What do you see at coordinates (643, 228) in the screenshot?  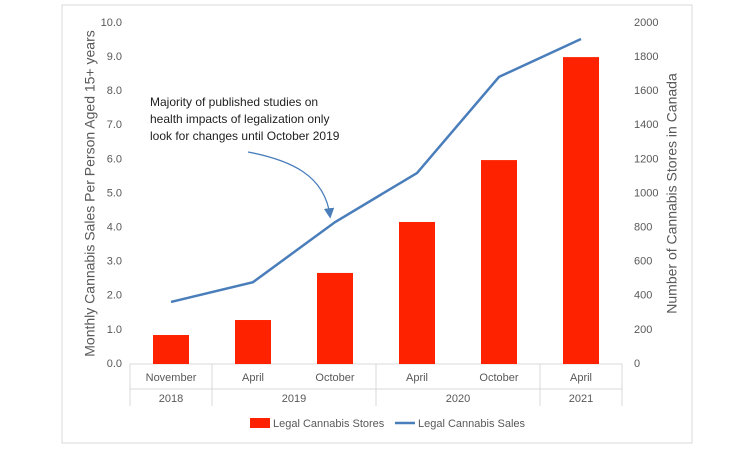 I see `y2-tick-label: 800` at bounding box center [643, 228].